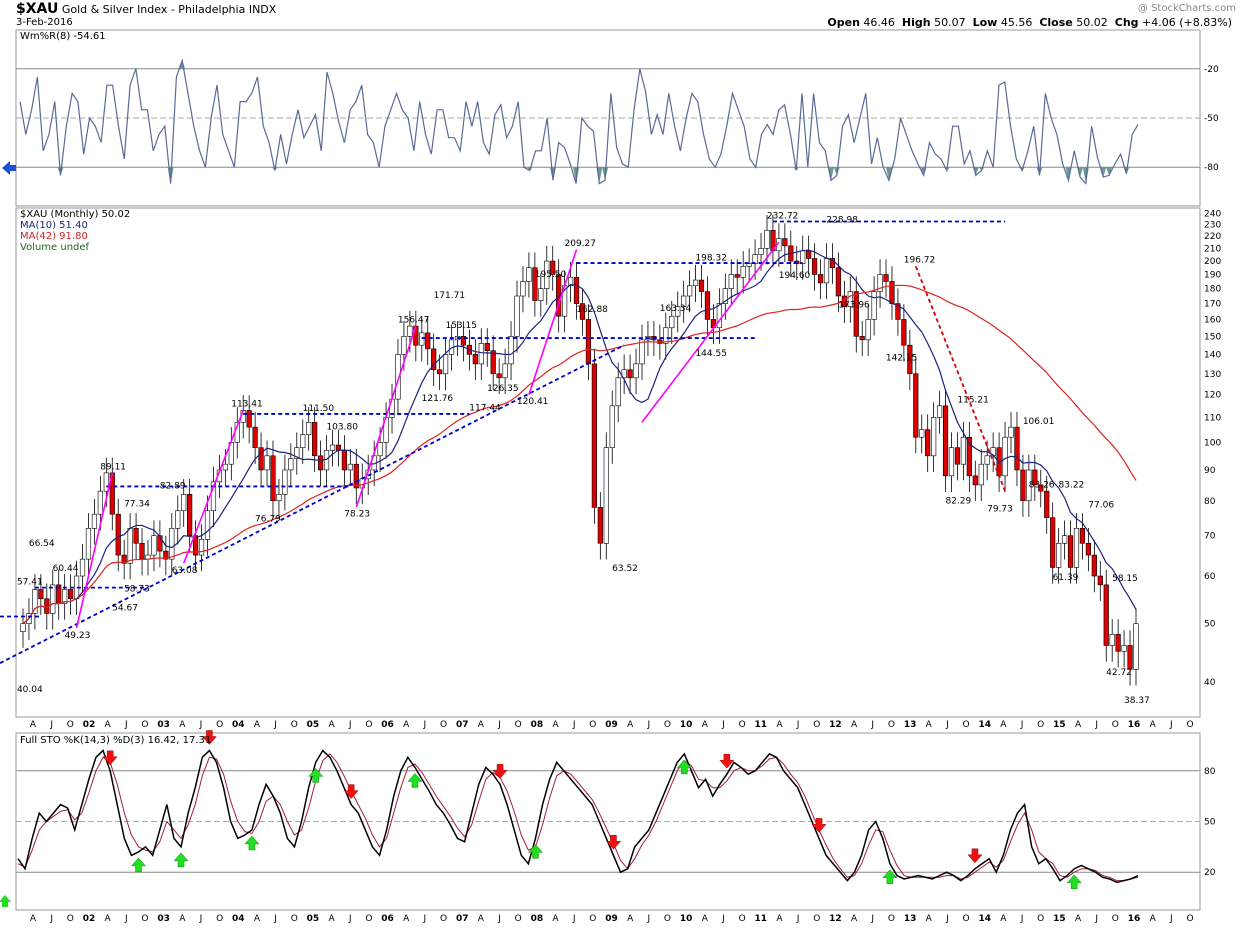 This screenshot has width=1240, height=928. Describe the element at coordinates (387, 725) in the screenshot. I see `x-axis-label: 06` at that location.